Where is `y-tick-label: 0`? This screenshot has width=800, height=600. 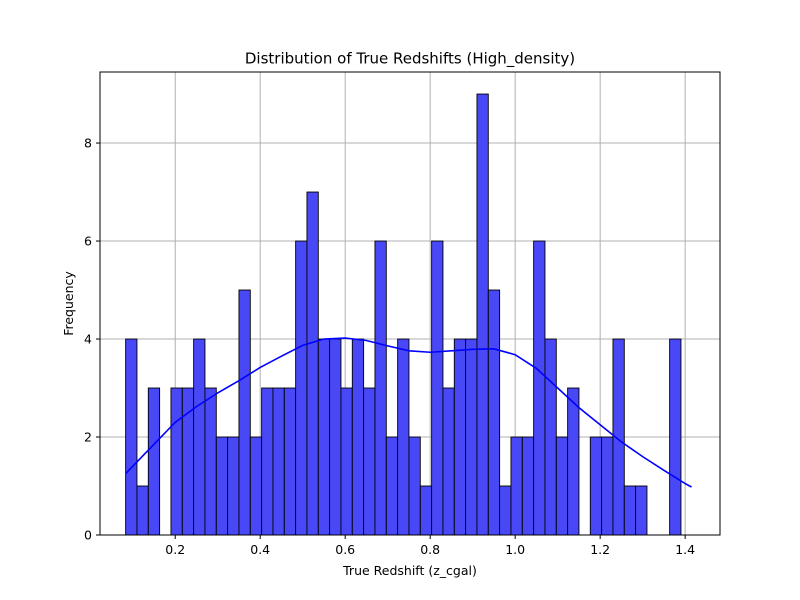
y-tick-label: 0 is located at coordinates (88, 535).